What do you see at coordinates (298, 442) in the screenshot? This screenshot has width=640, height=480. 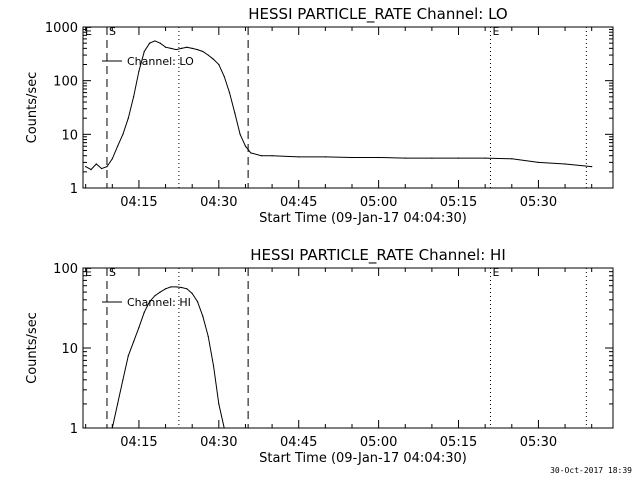 I see `chart2-x-tick-label: 04:45` at bounding box center [298, 442].